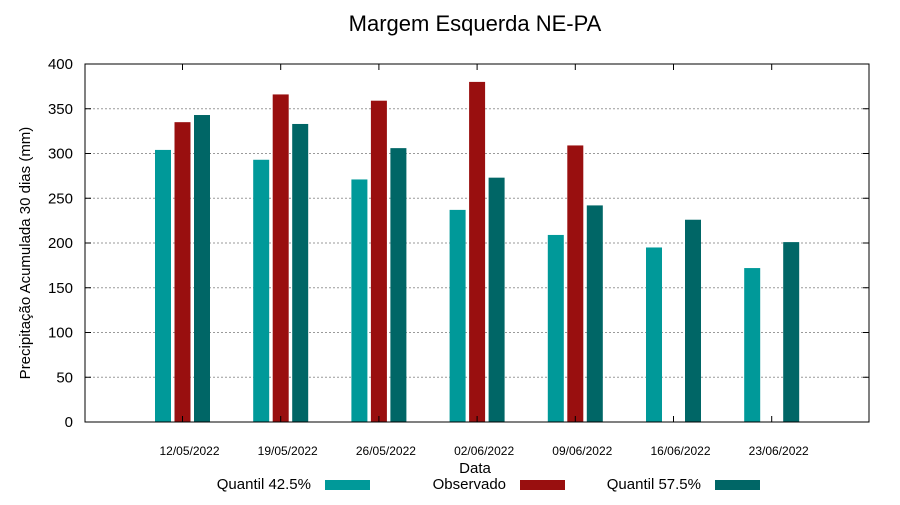  What do you see at coordinates (475, 468) in the screenshot?
I see `x-axis-label: Data` at bounding box center [475, 468].